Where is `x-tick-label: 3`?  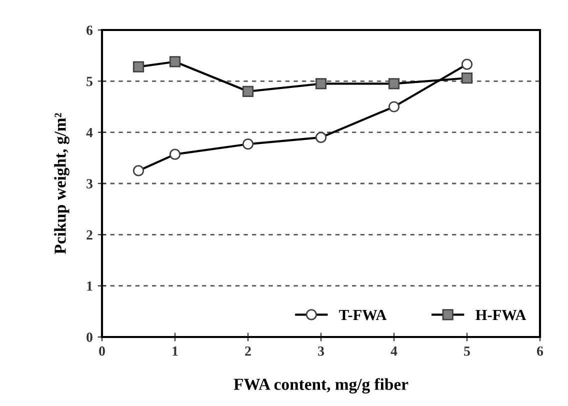 x-tick-label: 3 is located at coordinates (321, 351).